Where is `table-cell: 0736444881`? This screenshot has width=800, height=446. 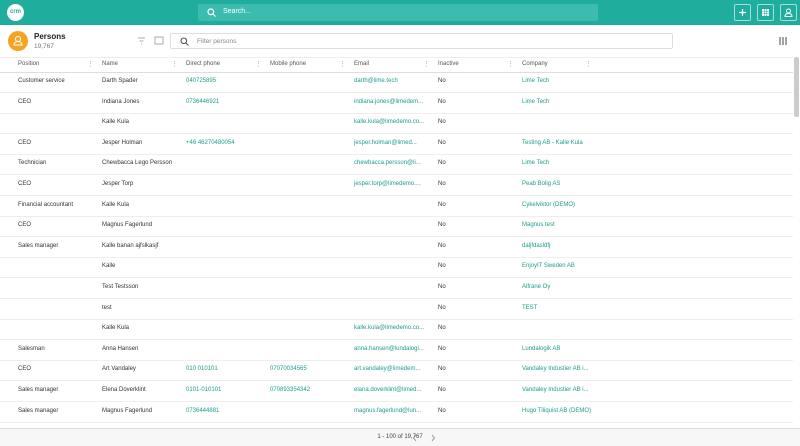
table-cell: 0736444881 is located at coordinates (203, 410).